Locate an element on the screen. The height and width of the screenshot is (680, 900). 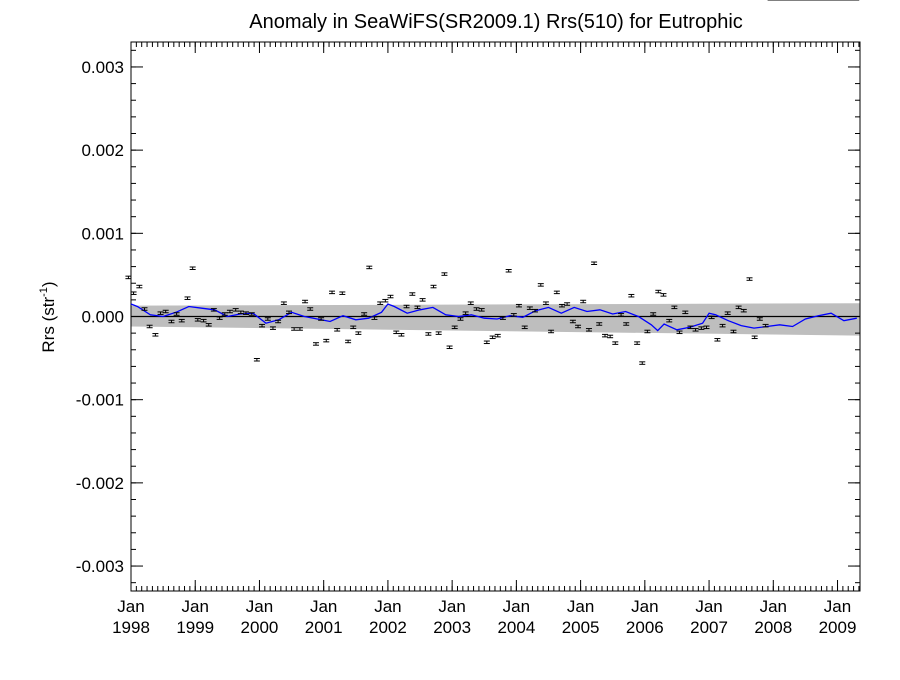
y-tick-label: 0.000 is located at coordinates (102, 317).